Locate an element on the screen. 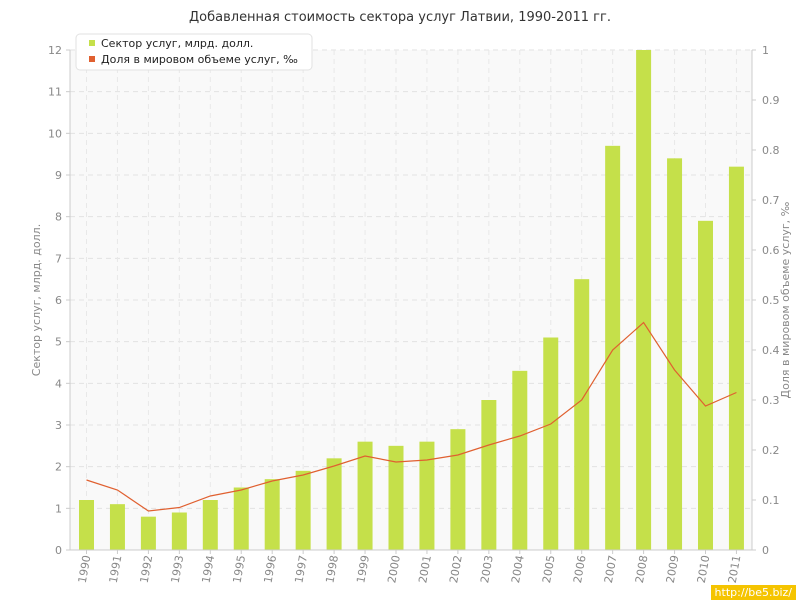  bar-2004 is located at coordinates (520, 460).